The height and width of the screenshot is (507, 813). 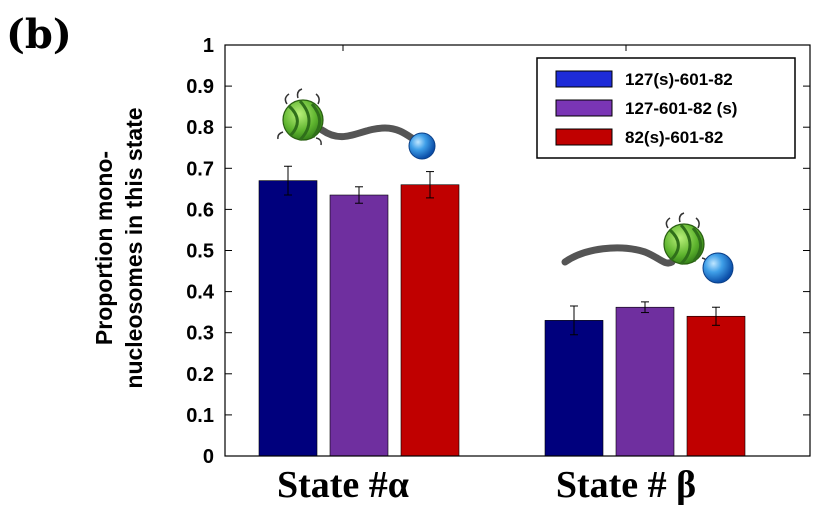 I want to click on nucleosome-beta-illustration, so click(x=647, y=248).